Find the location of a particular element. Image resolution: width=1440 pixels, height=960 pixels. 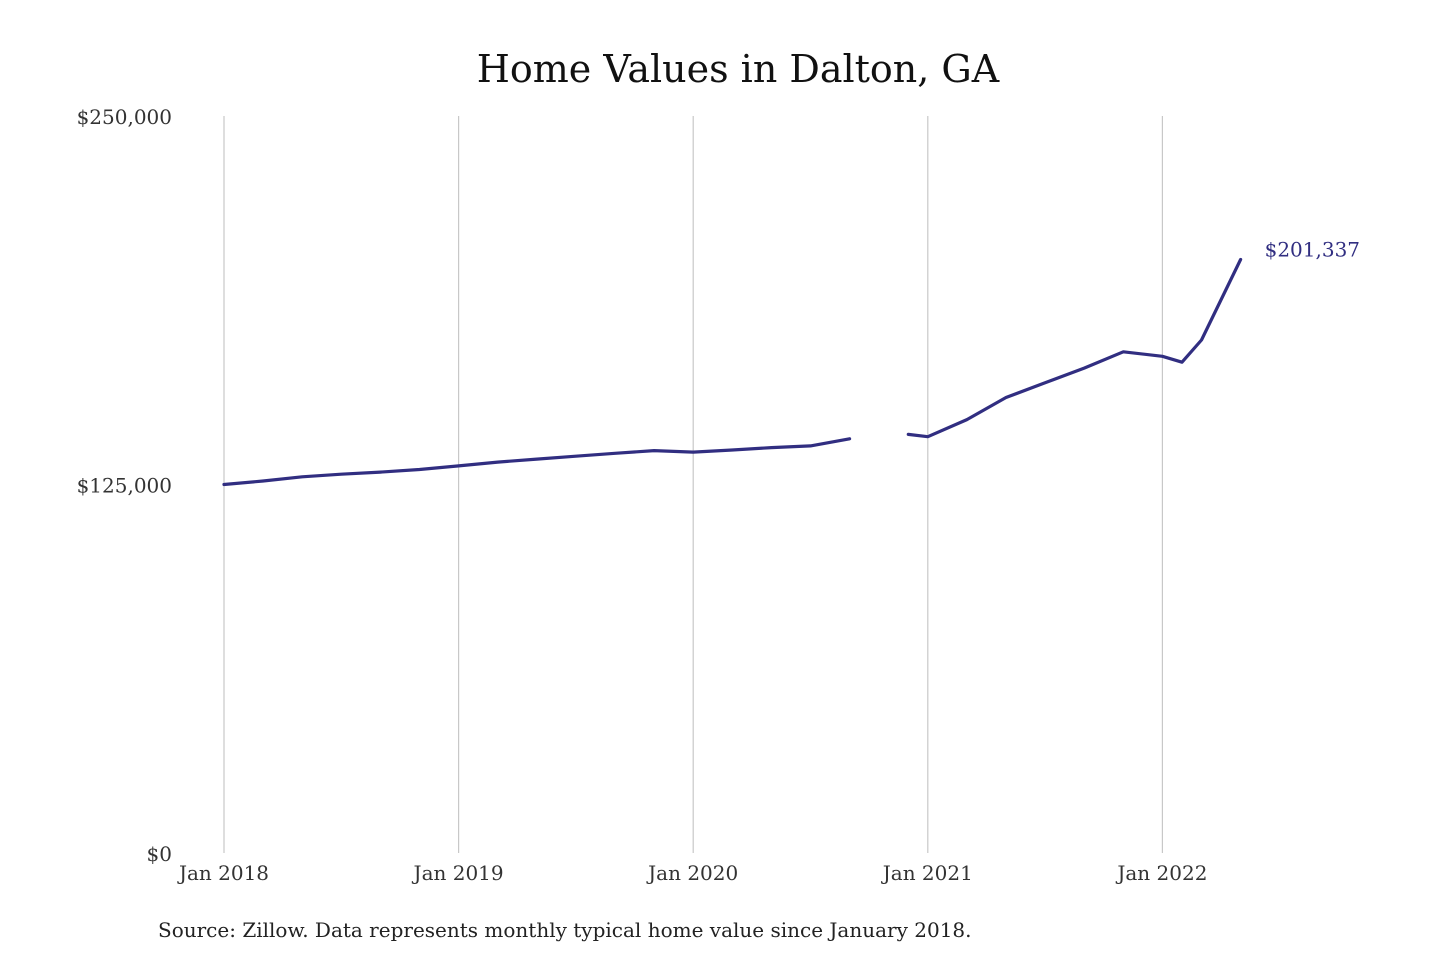

x-tick-label: Jan 2022 is located at coordinates (1161, 873).